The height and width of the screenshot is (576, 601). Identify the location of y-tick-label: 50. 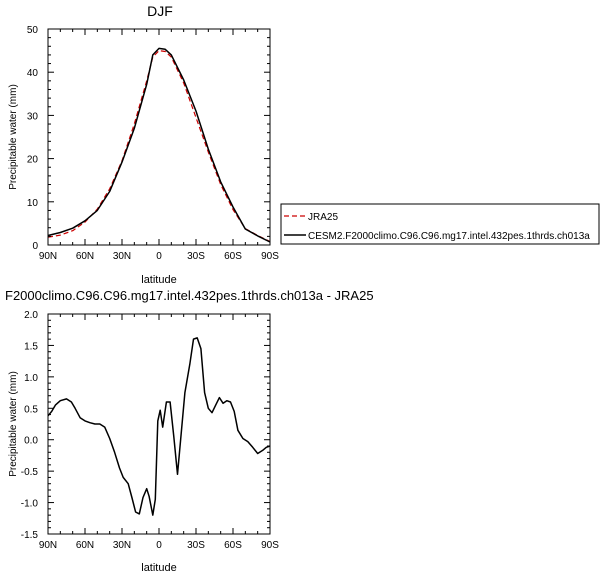
(33, 30).